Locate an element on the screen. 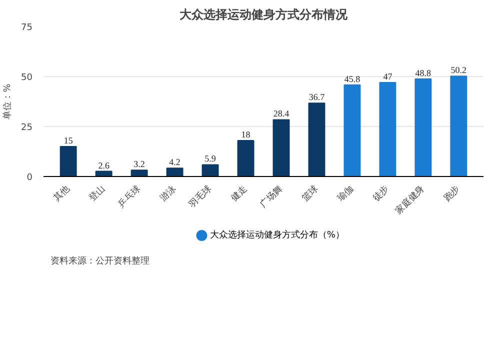 The height and width of the screenshot is (362, 500). data-label: 3.2 is located at coordinates (139, 164).